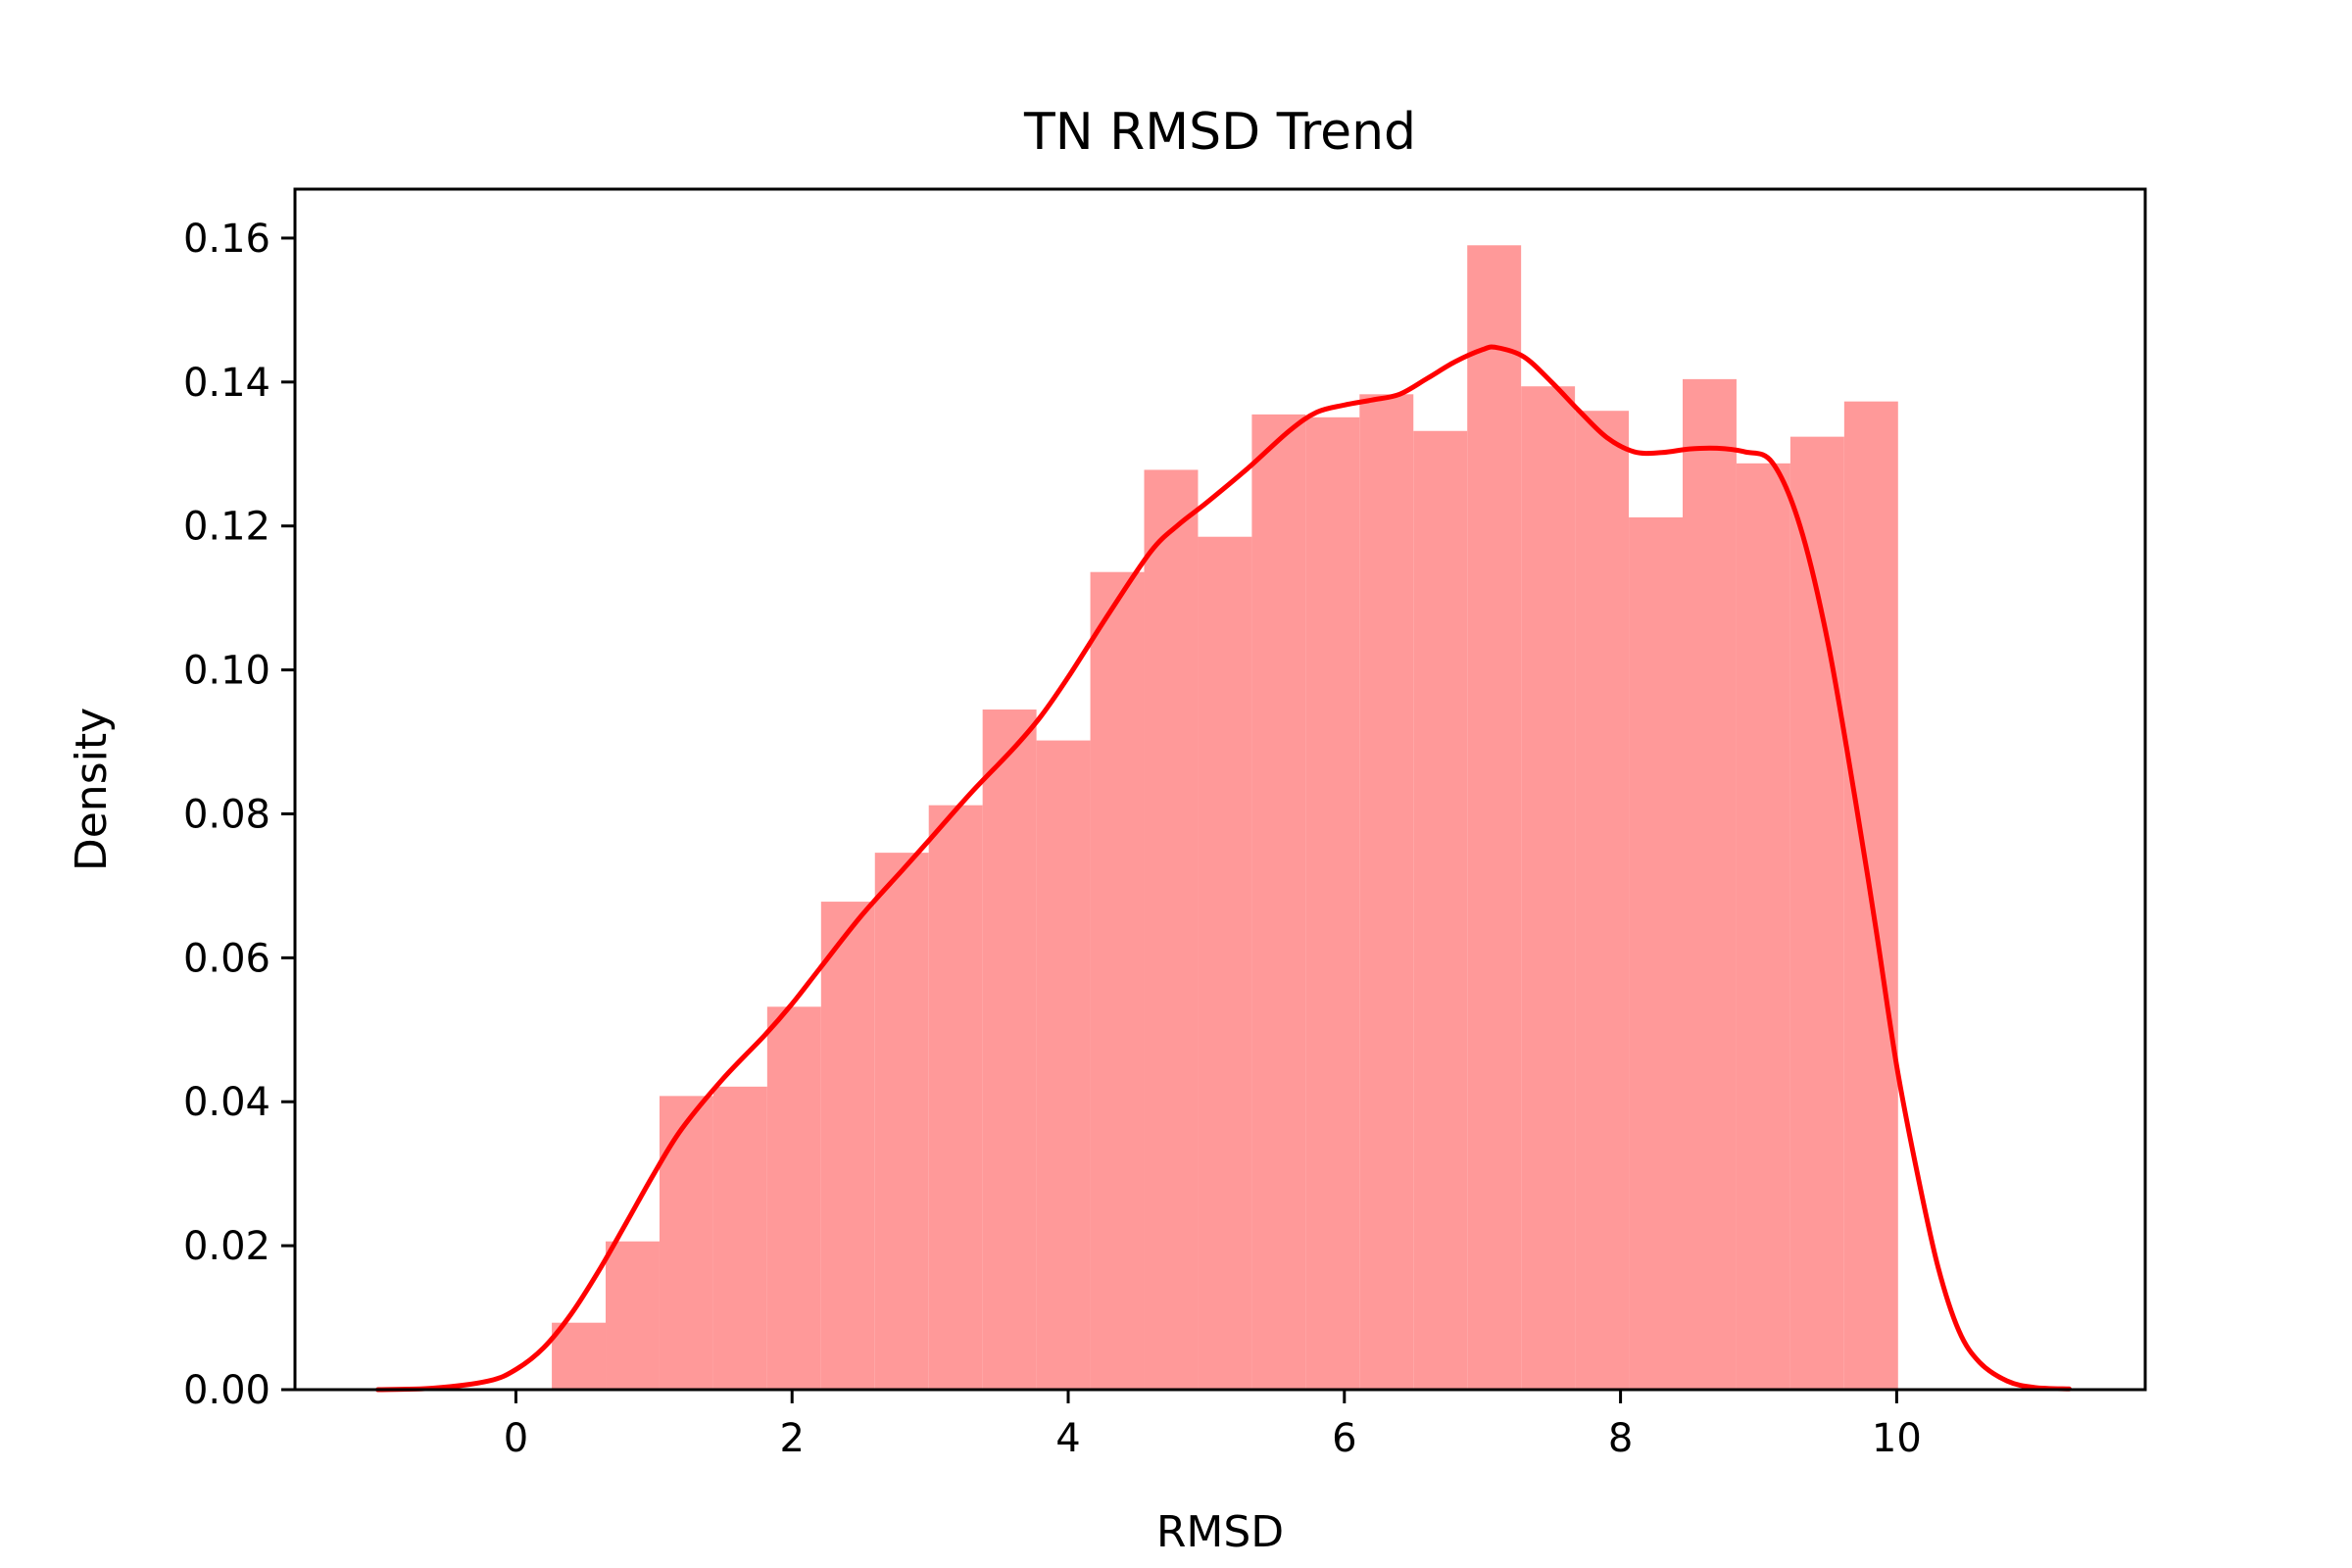 This screenshot has height=1568, width=2352. I want to click on y-tick-label: 0.00, so click(226, 1390).